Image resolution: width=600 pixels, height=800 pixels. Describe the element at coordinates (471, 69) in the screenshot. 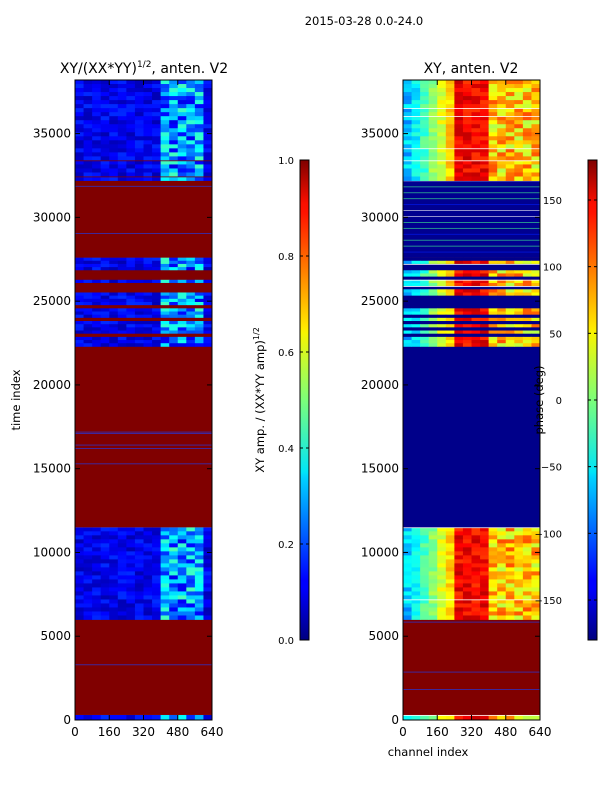

I see `right-chart-title: XY, anten. V2` at that location.